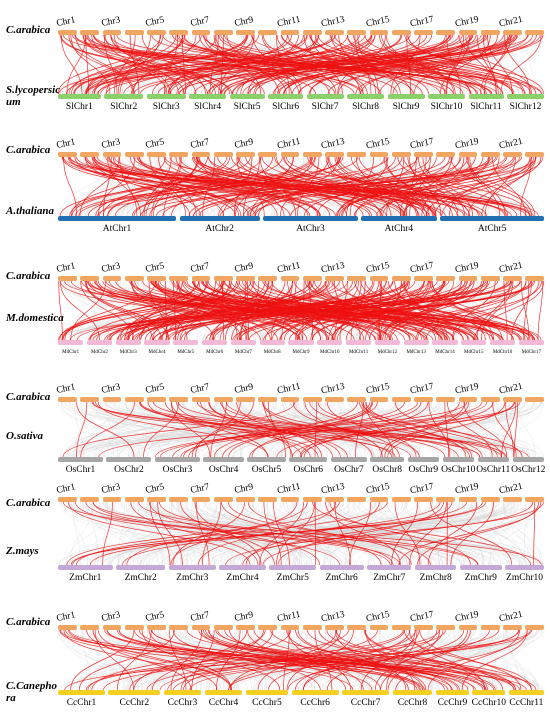  Describe the element at coordinates (32, 692) in the screenshot. I see `species-label-bottom: C.Canepho ra` at that location.